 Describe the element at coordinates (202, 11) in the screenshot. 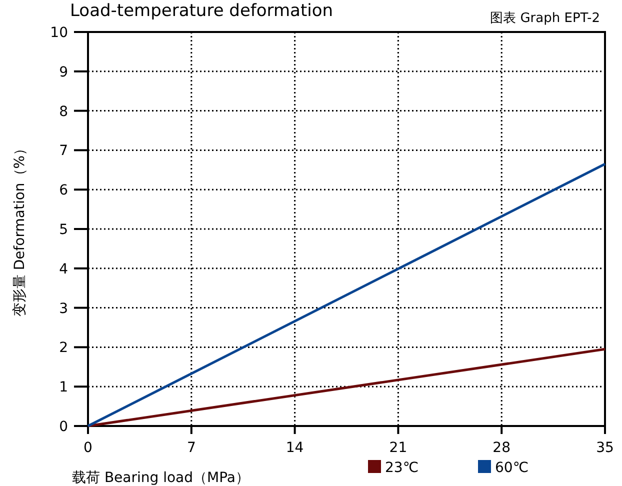

I see `chart-title: Load-temperature deformation` at that location.